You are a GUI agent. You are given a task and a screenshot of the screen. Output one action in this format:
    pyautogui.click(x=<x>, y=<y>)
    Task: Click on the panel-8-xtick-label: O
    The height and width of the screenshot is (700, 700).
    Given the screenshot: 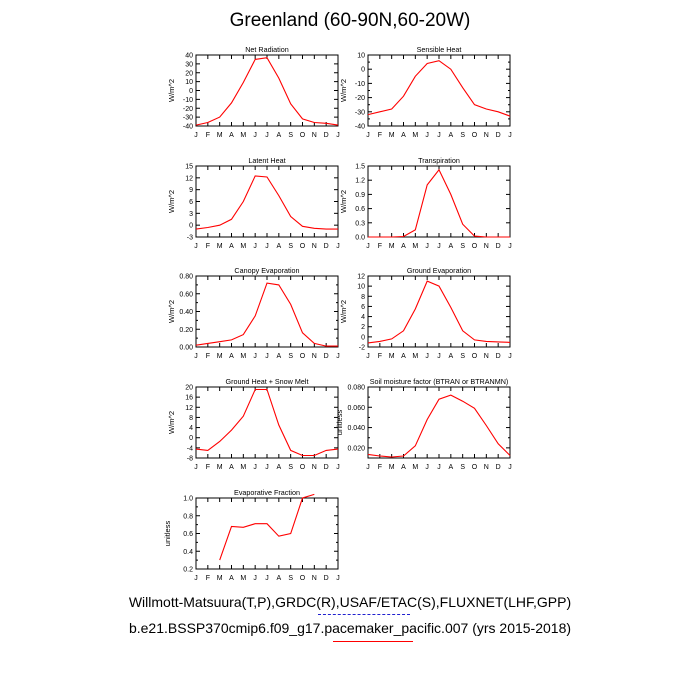 What is the action you would take?
    pyautogui.click(x=475, y=467)
    